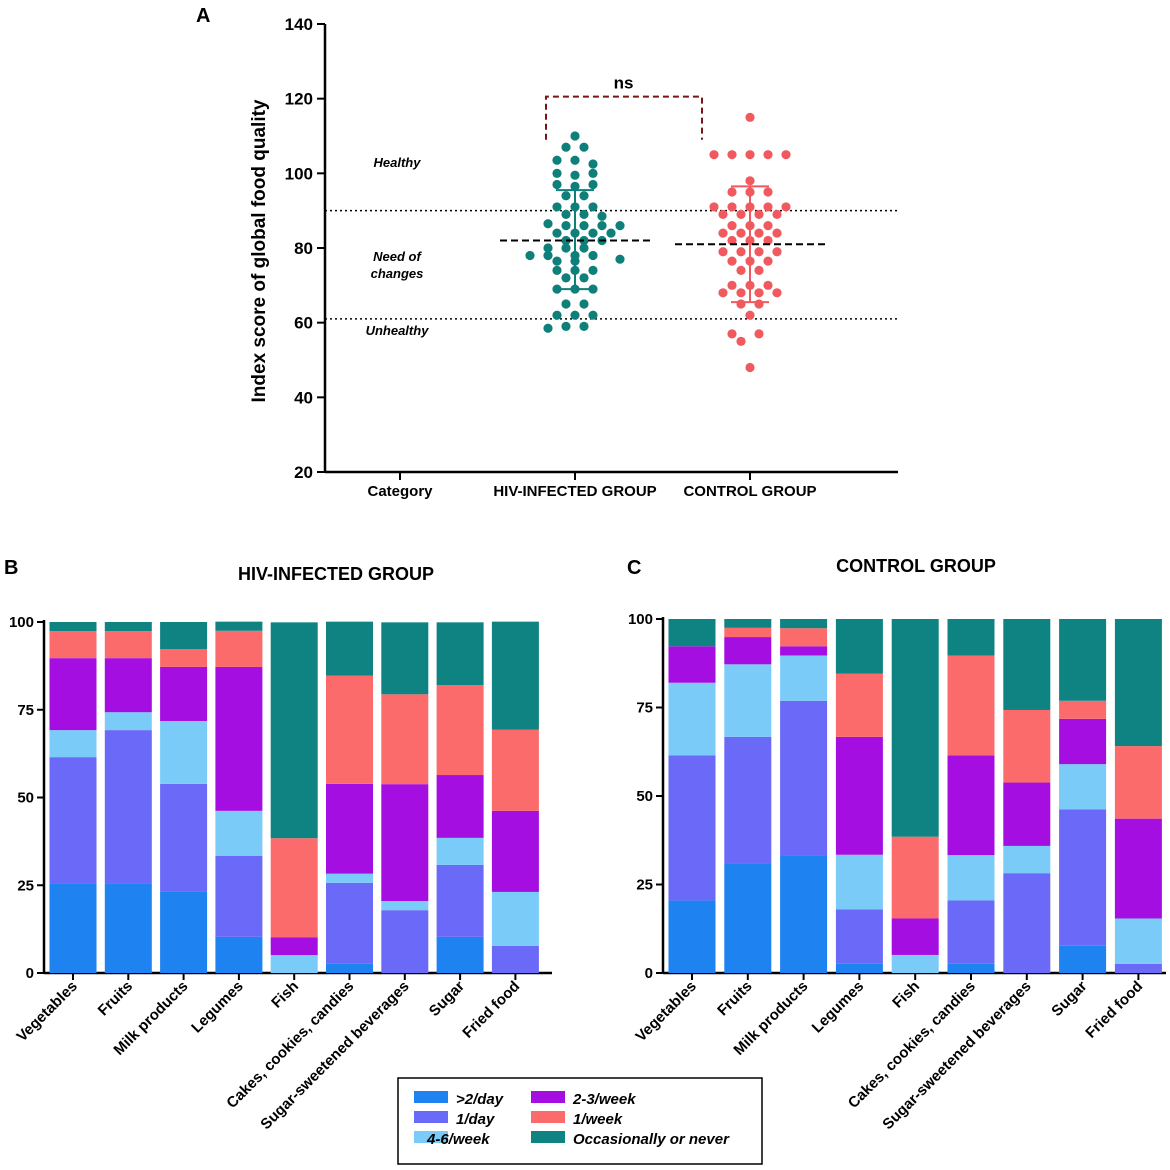  What do you see at coordinates (916, 566) in the screenshot?
I see `chart-title-c: CONTROL GROUP` at bounding box center [916, 566].